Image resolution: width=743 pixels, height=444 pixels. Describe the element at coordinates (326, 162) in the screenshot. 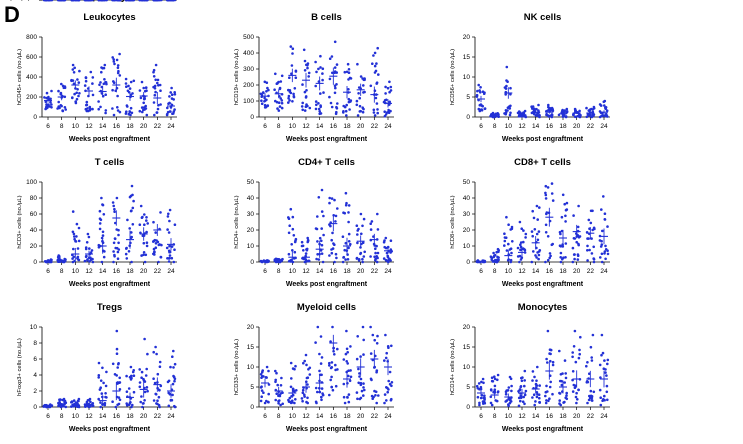

I see `chart-title: CD4+ T cells` at that location.